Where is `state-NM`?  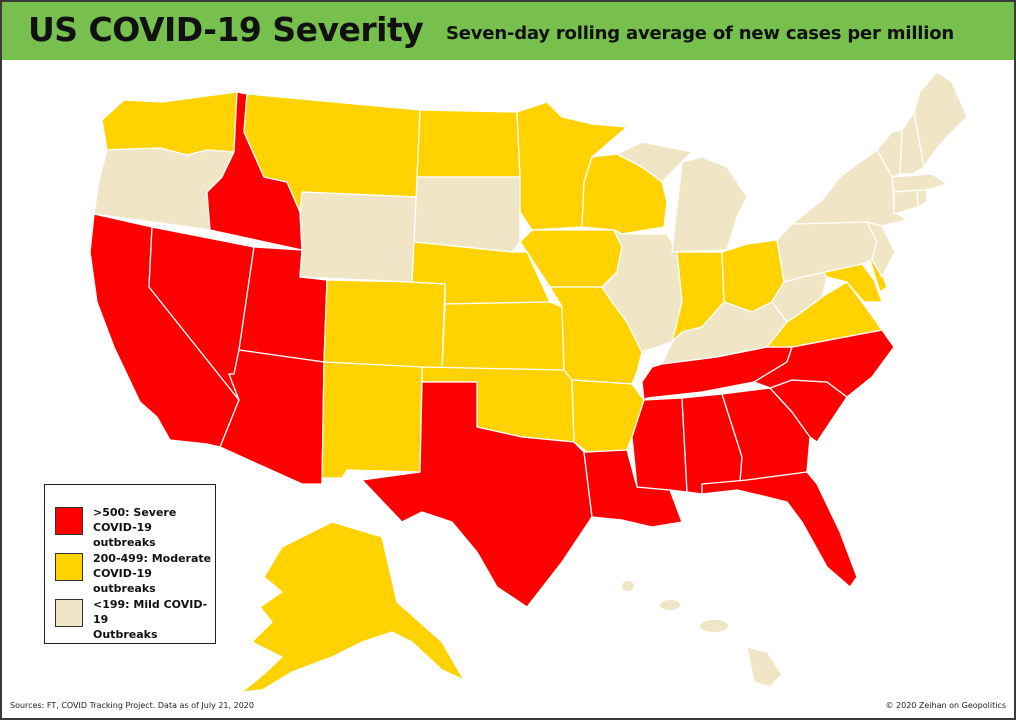
state-NM is located at coordinates (372, 423).